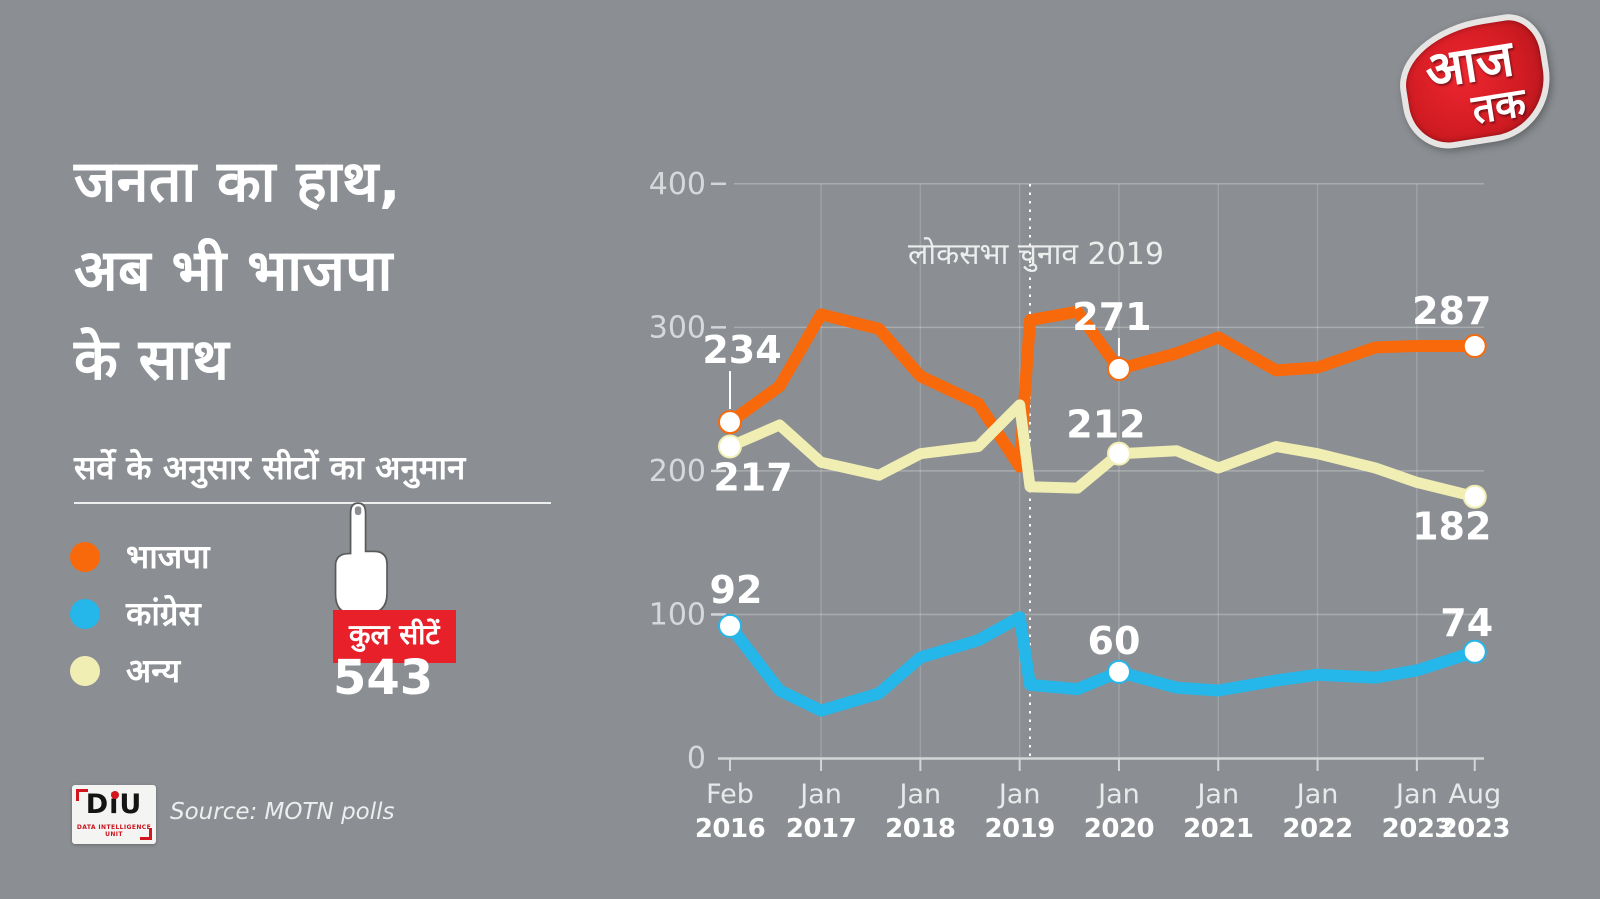 This screenshot has width=1600, height=899. I want to click on subtitle-divider, so click(312, 503).